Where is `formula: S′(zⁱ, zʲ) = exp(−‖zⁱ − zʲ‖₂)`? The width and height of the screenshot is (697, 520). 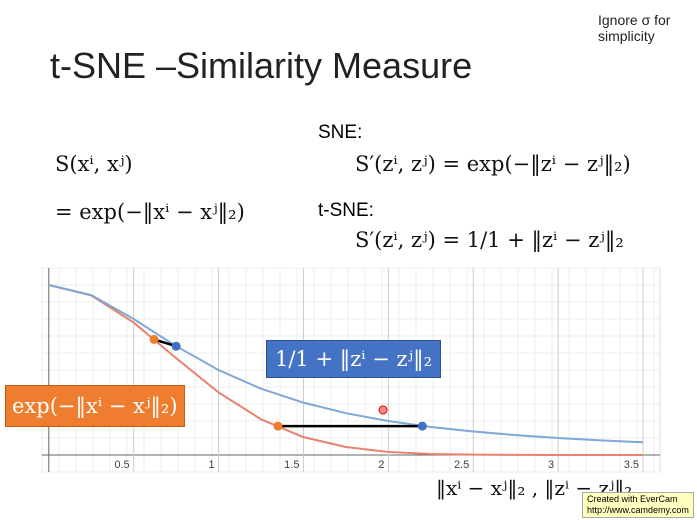
formula: S′(zⁱ, zʲ) = exp(−‖zⁱ − zʲ‖₂) is located at coordinates (493, 164).